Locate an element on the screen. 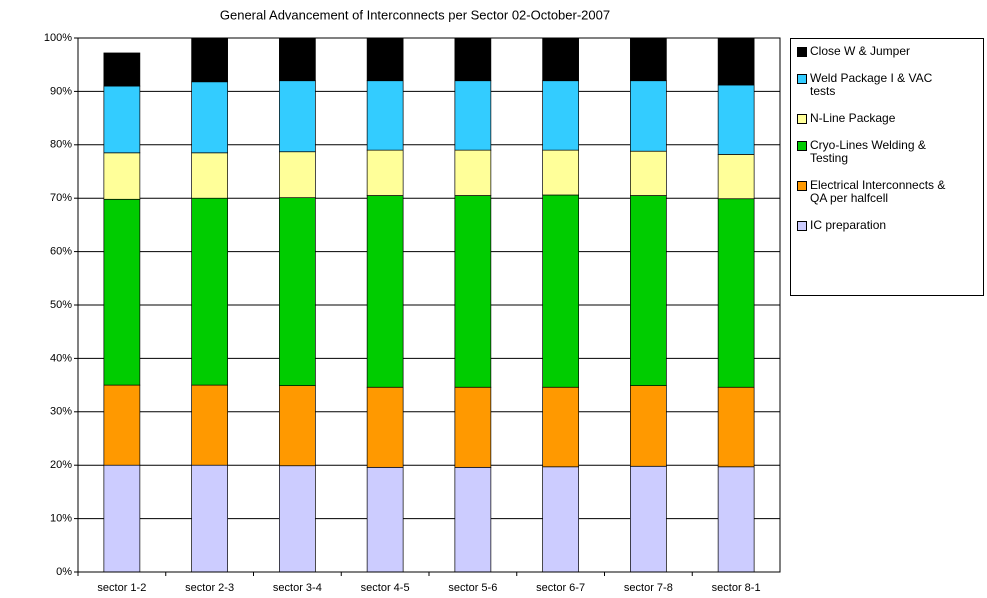  legend-item: Close W & Jumper is located at coordinates (890, 51).